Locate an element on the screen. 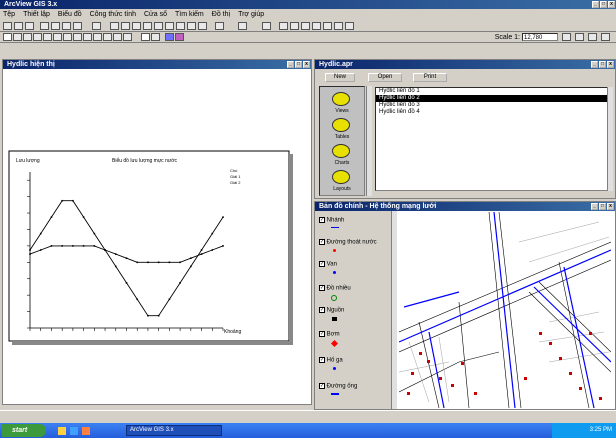 Image resolution: width=616 pixels, height=438 pixels. text-icon is located at coordinates (77, 37).